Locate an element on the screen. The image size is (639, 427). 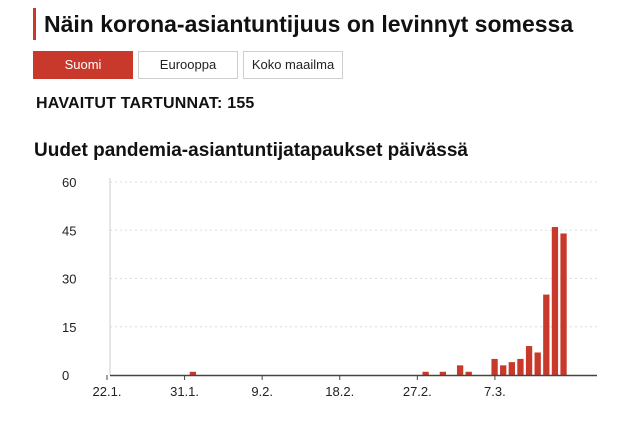
tab-koko-maailma: Koko maailma is located at coordinates (293, 65).